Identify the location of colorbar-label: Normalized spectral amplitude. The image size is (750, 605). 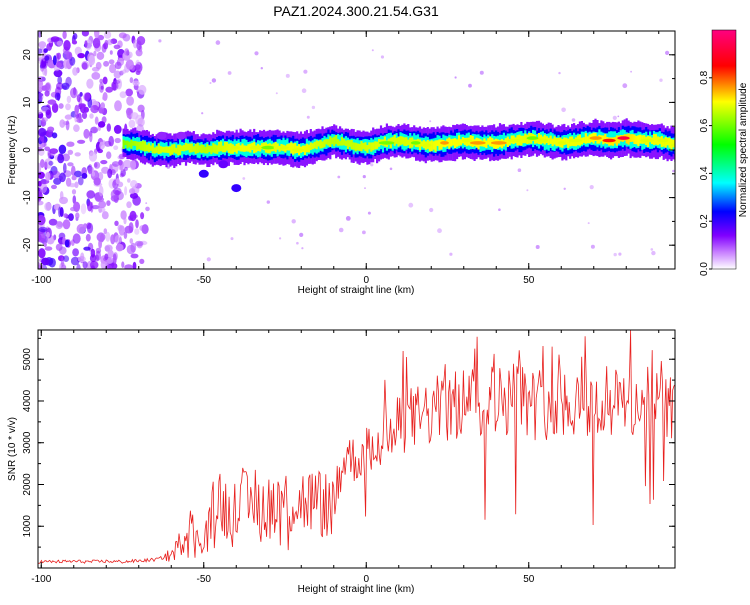
(743, 149).